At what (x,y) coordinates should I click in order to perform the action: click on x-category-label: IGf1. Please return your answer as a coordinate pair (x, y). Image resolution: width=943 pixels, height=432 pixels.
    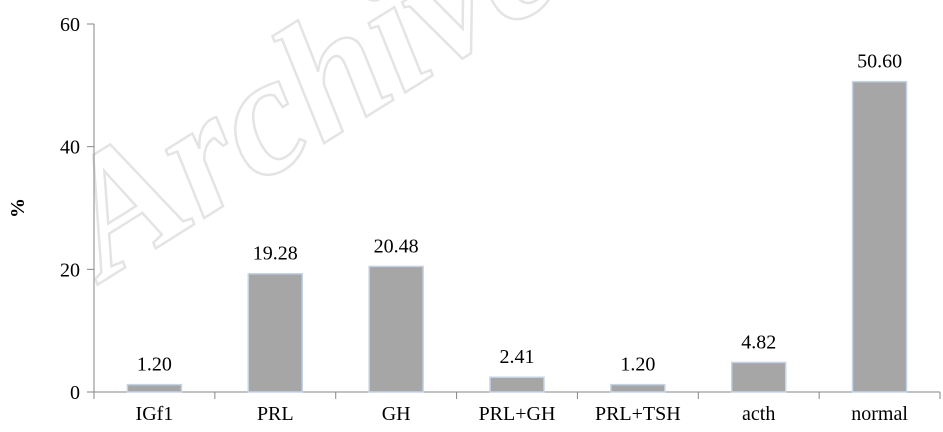
    Looking at the image, I should click on (155, 414).